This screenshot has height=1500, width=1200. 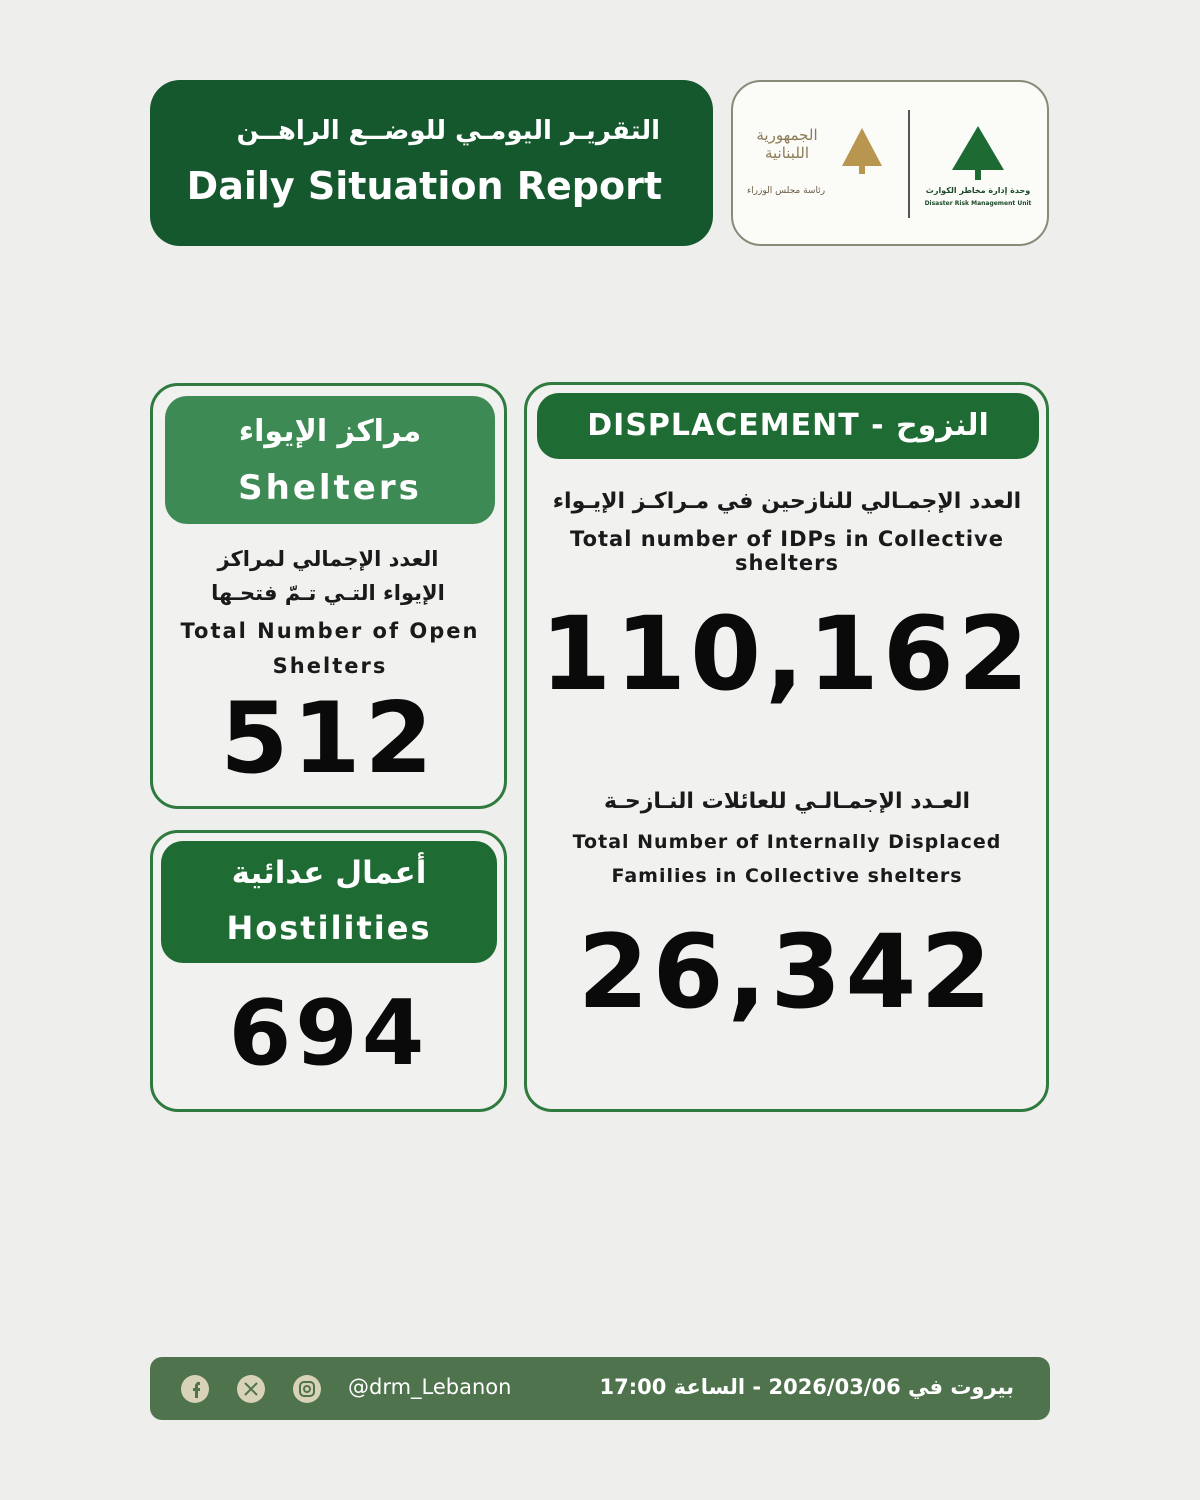 I want to click on hostilities-value: 694, so click(x=328, y=1033).